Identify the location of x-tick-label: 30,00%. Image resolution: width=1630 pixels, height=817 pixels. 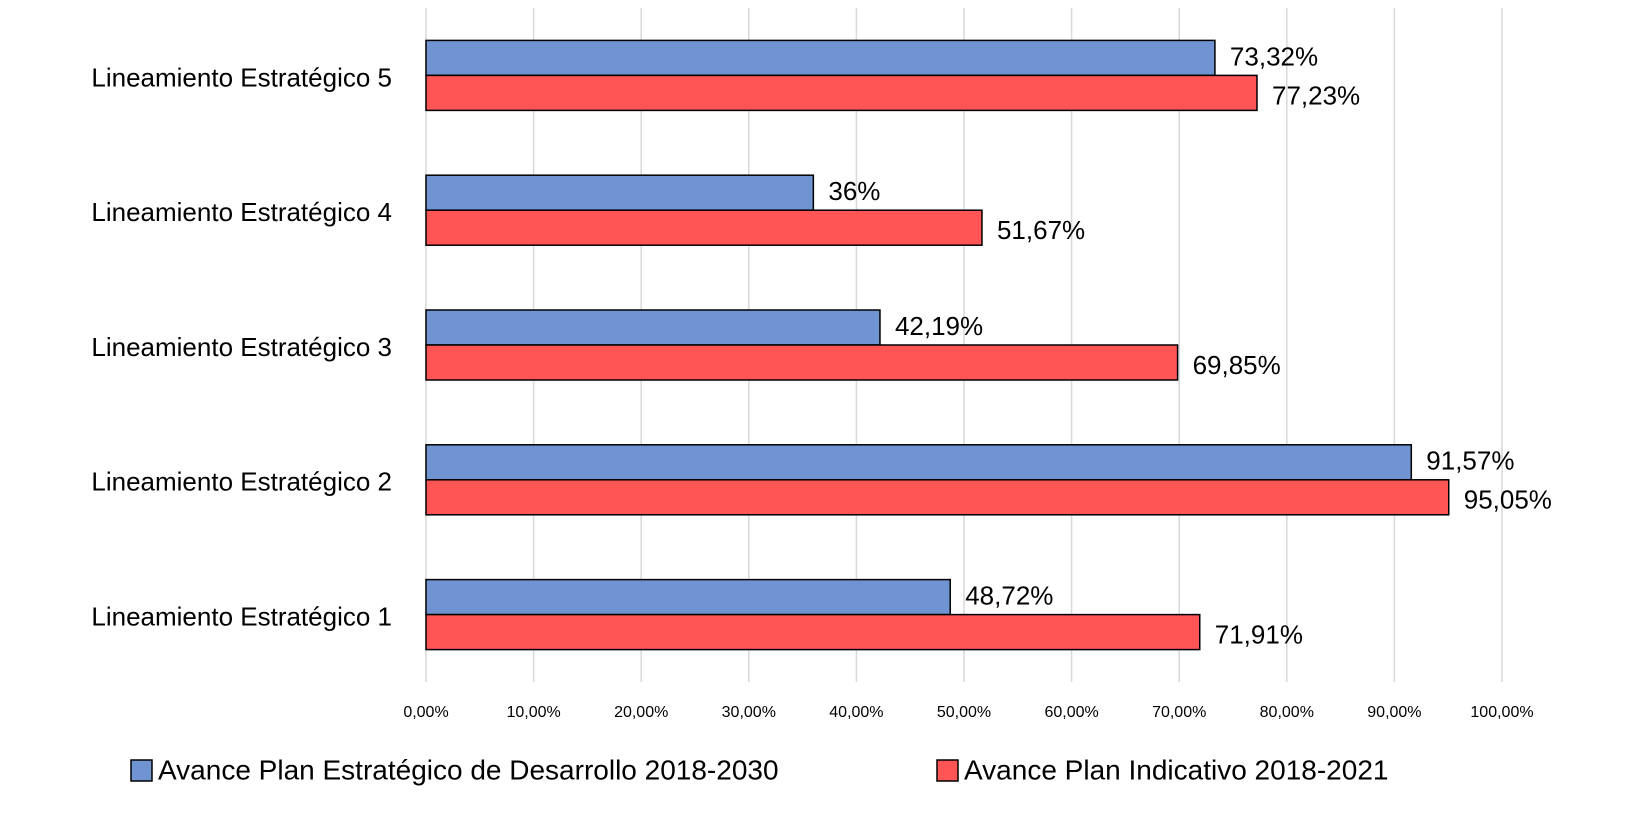
(749, 712).